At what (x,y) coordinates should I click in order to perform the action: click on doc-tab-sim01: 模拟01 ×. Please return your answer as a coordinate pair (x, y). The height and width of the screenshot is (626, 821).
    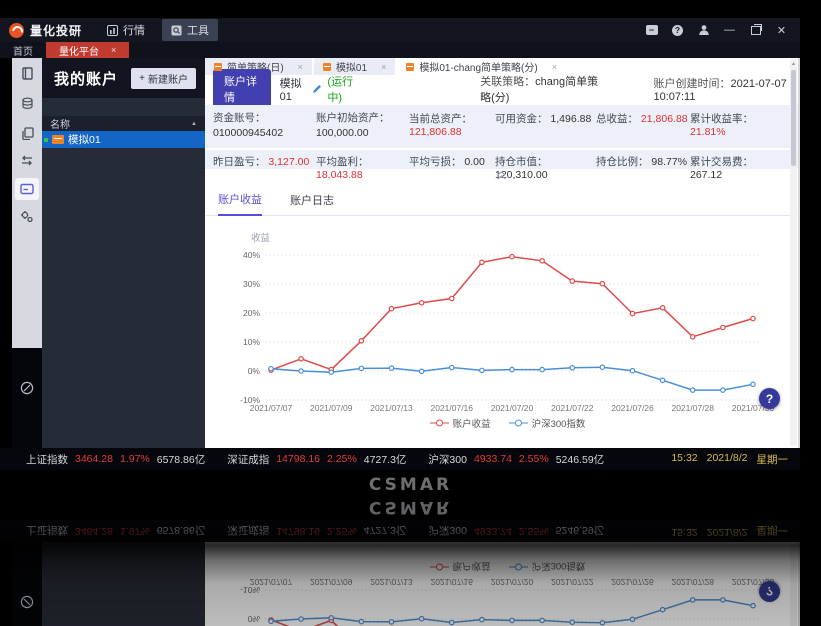
    Looking at the image, I should click on (354, 66).